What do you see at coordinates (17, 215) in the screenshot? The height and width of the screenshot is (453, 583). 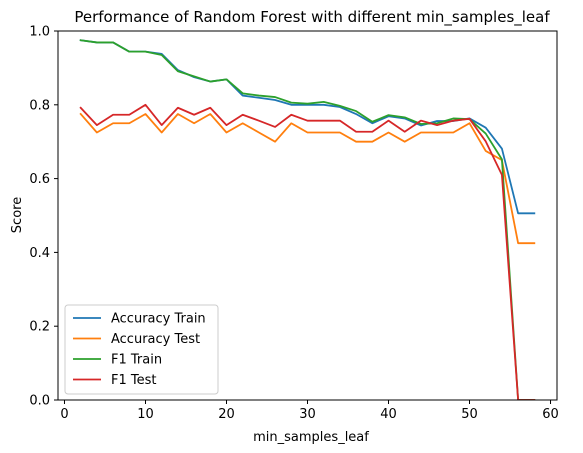 I see `y-axis-label: Score` at bounding box center [17, 215].